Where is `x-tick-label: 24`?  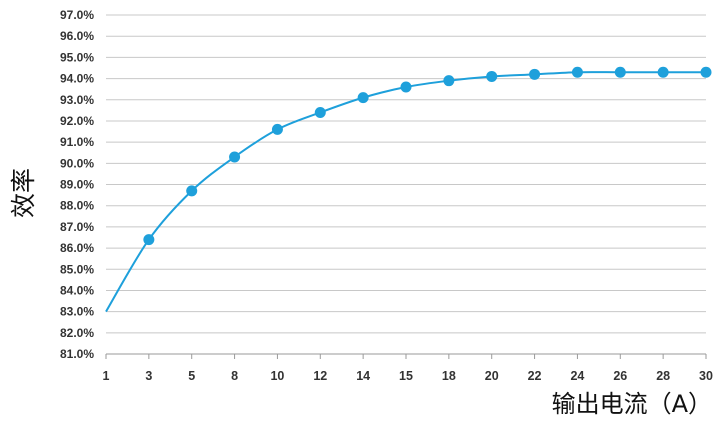 x-tick-label: 24 is located at coordinates (577, 376).